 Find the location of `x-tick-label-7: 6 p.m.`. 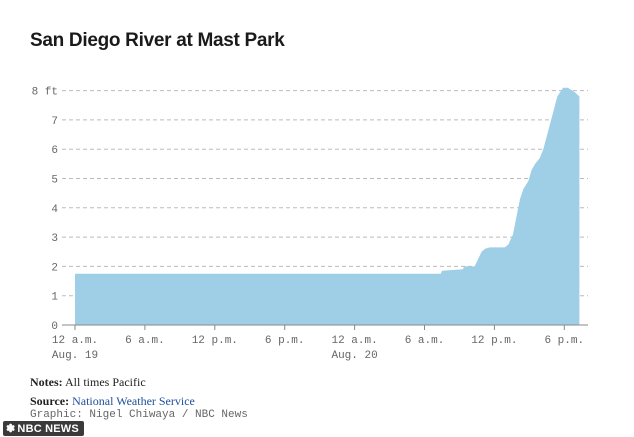

x-tick-label-7: 6 p.m. is located at coordinates (564, 341).